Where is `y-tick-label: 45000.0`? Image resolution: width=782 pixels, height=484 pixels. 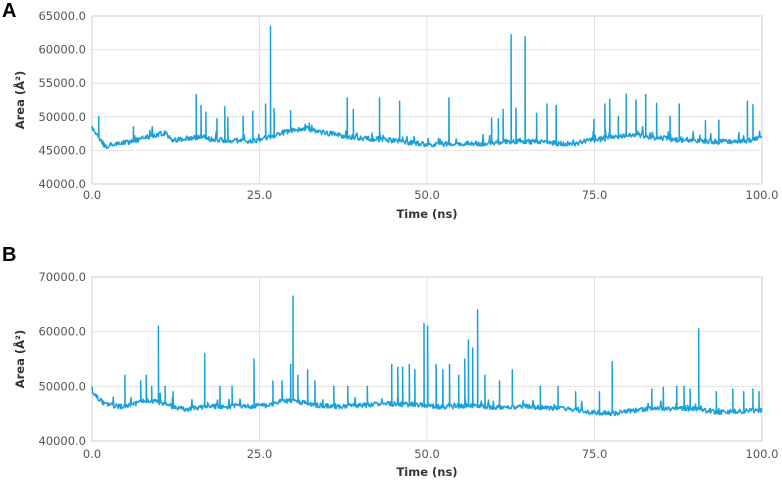
y-tick-label: 45000.0 is located at coordinates (62, 150).